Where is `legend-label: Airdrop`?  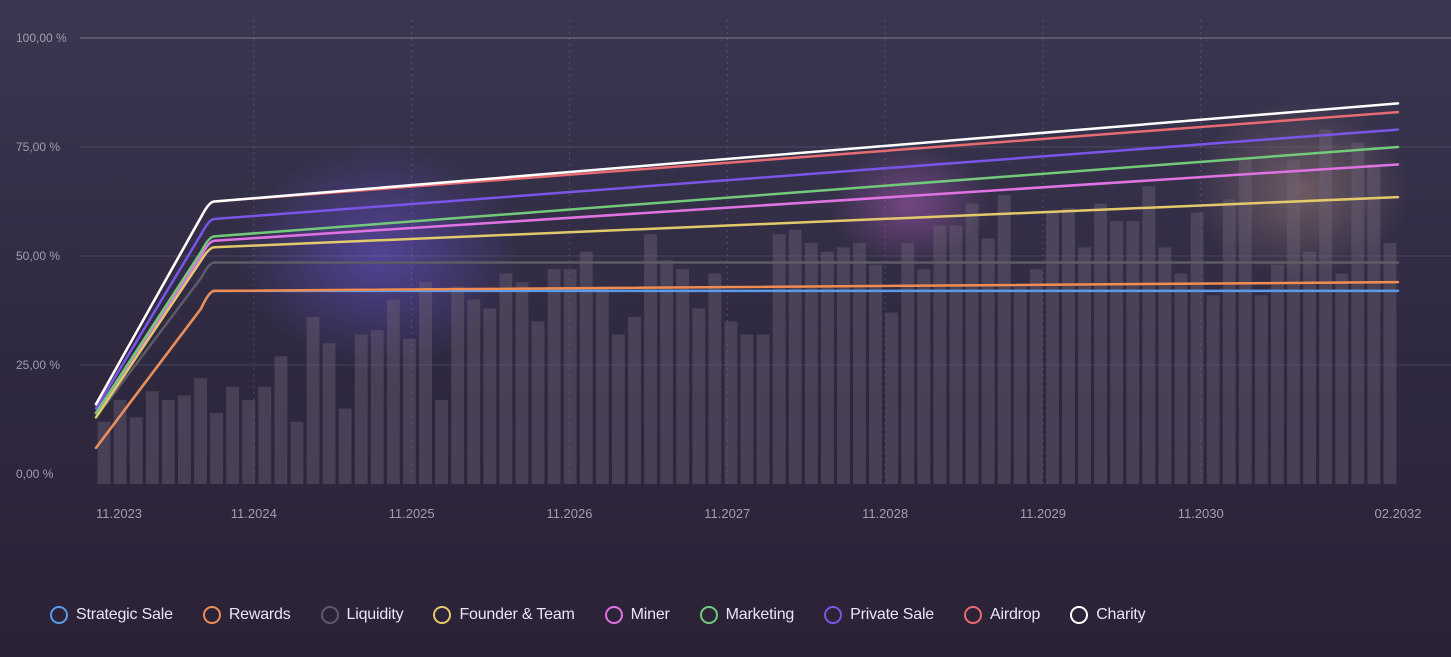 legend-label: Airdrop is located at coordinates (1015, 614).